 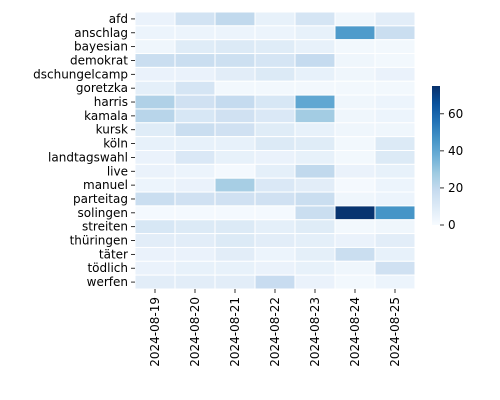 What do you see at coordinates (80, 74) in the screenshot?
I see `y-tick-label: dschungelcamp` at bounding box center [80, 74].